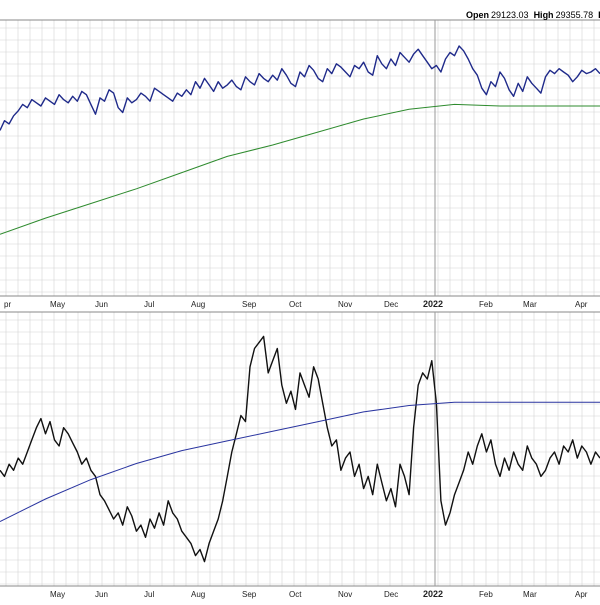 This screenshot has height=605, width=600. I want to click on open-value: 29123.03, so click(510, 15).